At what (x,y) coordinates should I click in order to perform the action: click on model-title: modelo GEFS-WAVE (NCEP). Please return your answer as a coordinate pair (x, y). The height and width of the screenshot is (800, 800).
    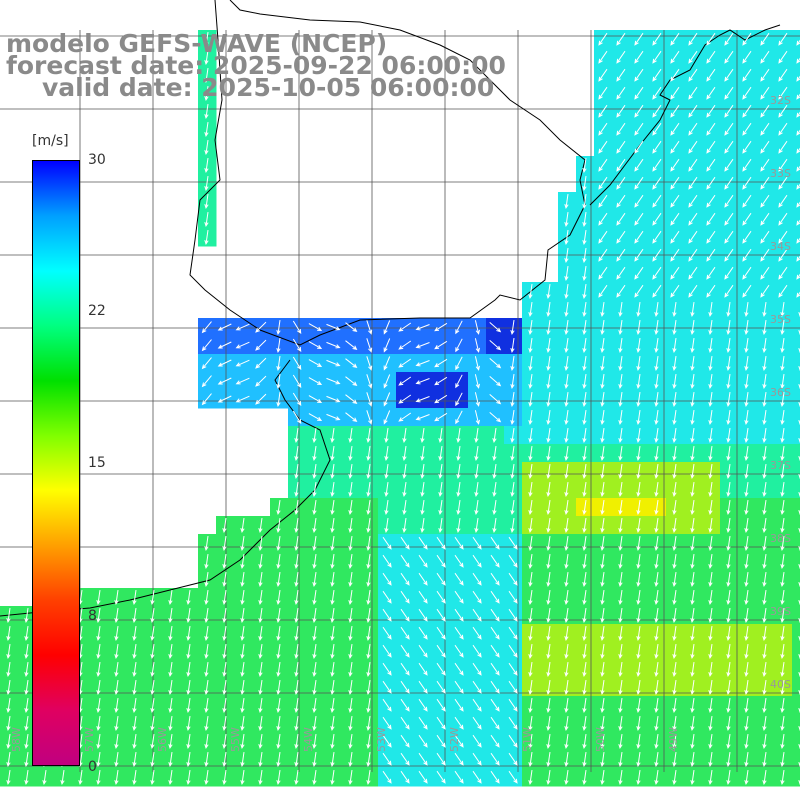
    Looking at the image, I should click on (197, 43).